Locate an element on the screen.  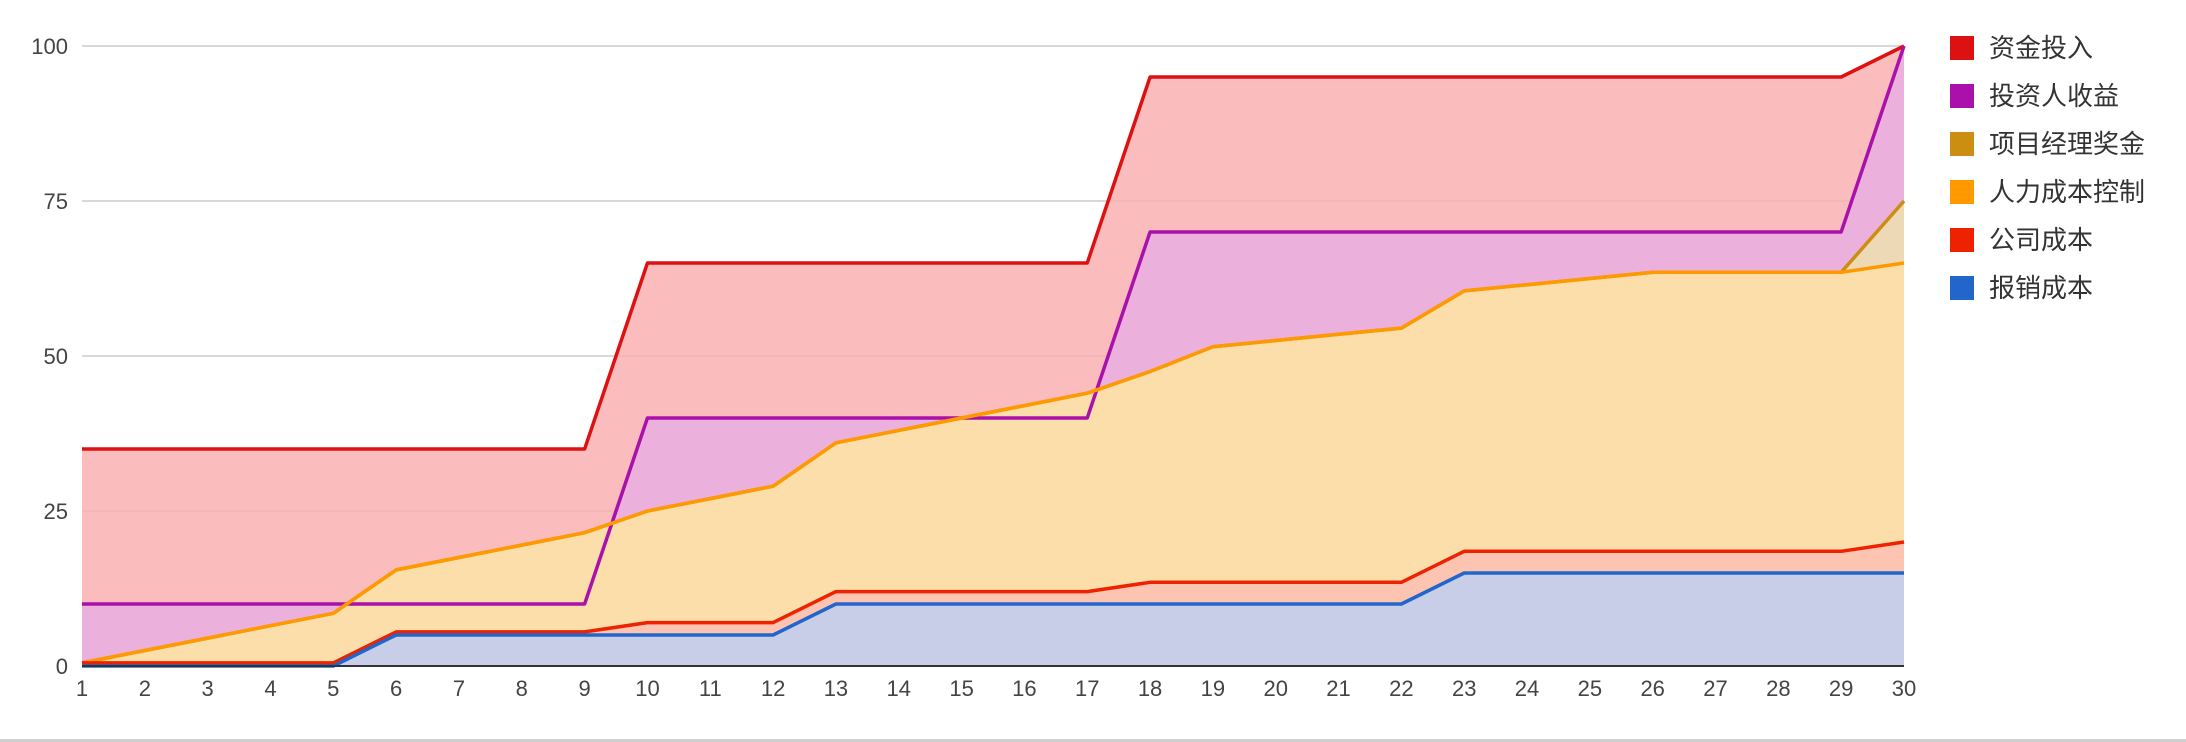
x-tick-label: 29 is located at coordinates (1841, 688).